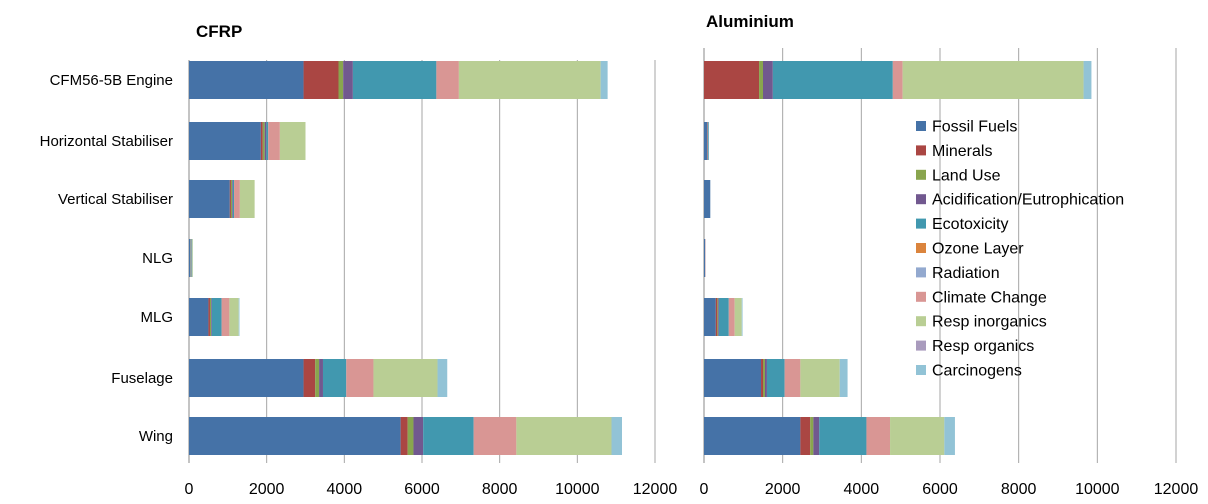 The height and width of the screenshot is (504, 1208). What do you see at coordinates (1028, 200) in the screenshot?
I see `legend-label: Acidification/Eutrophication` at bounding box center [1028, 200].